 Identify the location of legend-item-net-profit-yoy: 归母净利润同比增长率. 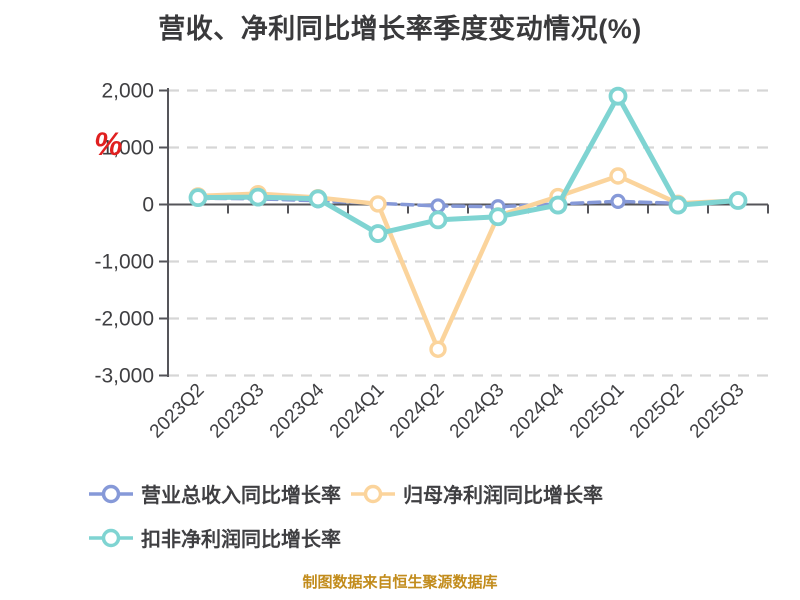
(476, 493).